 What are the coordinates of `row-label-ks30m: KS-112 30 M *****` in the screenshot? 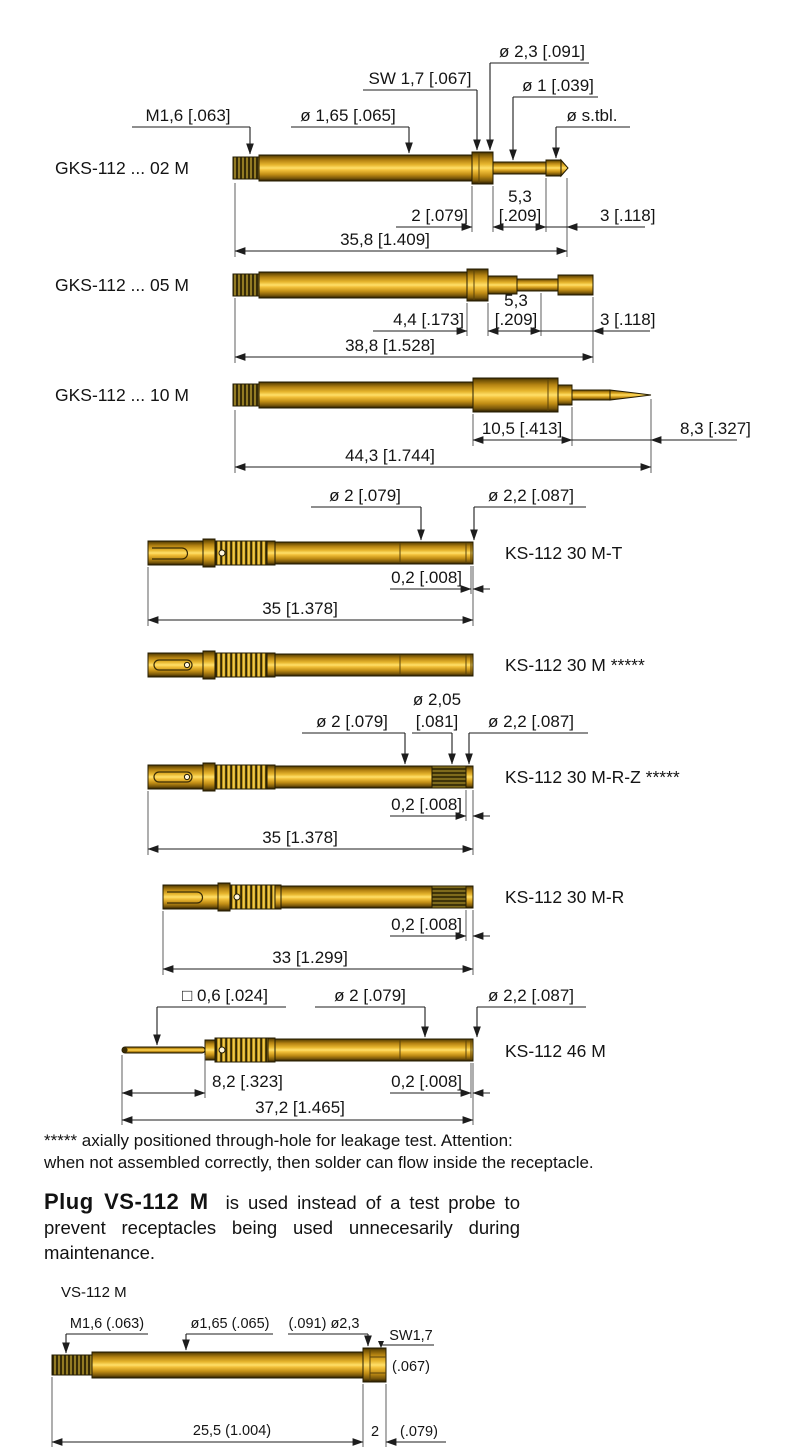 It's located at (575, 665).